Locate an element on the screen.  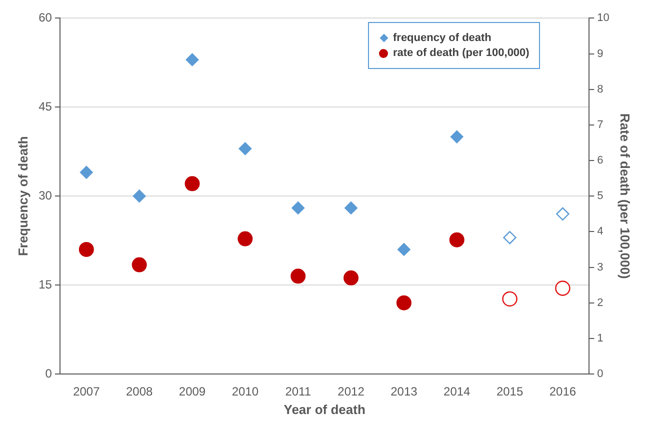
x-tick-label: 2016 is located at coordinates (562, 391).